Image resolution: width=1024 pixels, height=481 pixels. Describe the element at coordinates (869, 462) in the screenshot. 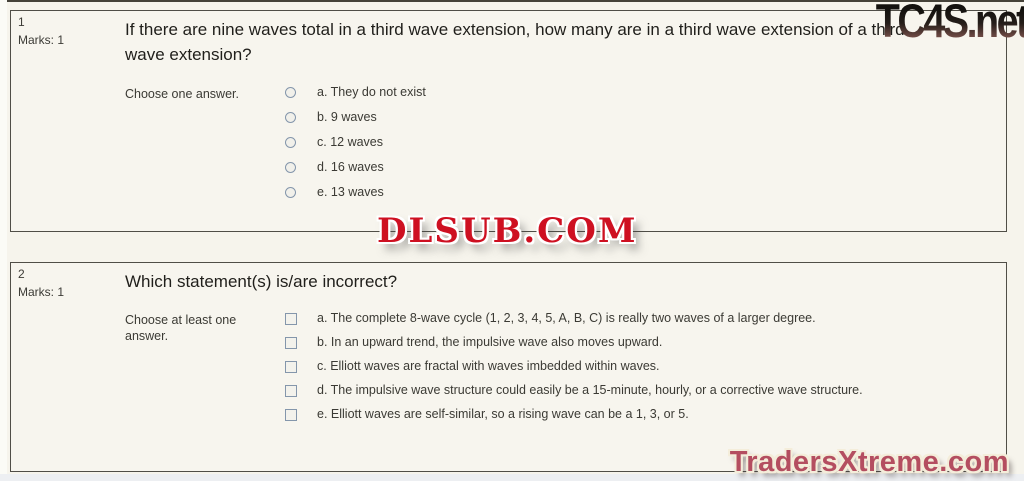

I see `watermark-tradersxtreme: TradersXtreme.com` at that location.